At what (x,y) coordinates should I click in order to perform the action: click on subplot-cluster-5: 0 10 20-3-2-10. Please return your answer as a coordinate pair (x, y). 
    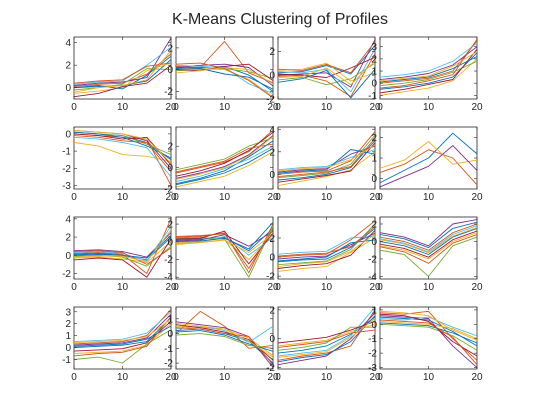
    Looking at the image, I should click on (119, 164).